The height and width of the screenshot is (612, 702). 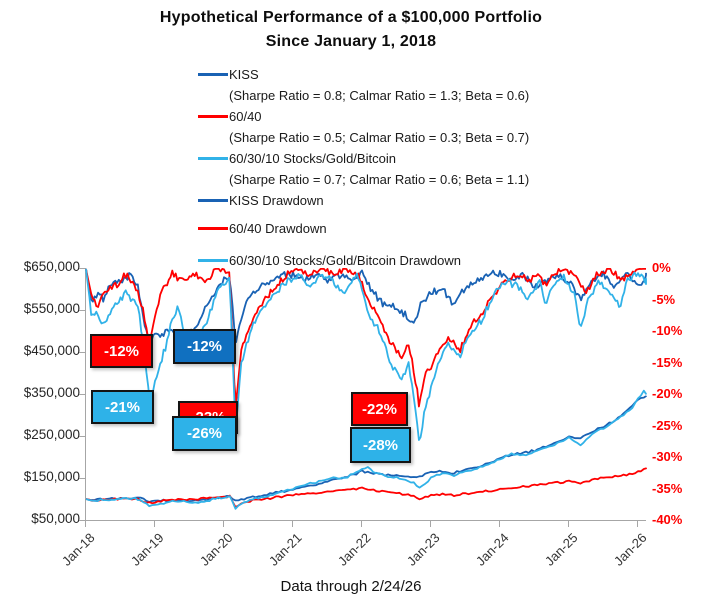 I want to click on y-axis-label: $50,000, so click(x=55, y=518).